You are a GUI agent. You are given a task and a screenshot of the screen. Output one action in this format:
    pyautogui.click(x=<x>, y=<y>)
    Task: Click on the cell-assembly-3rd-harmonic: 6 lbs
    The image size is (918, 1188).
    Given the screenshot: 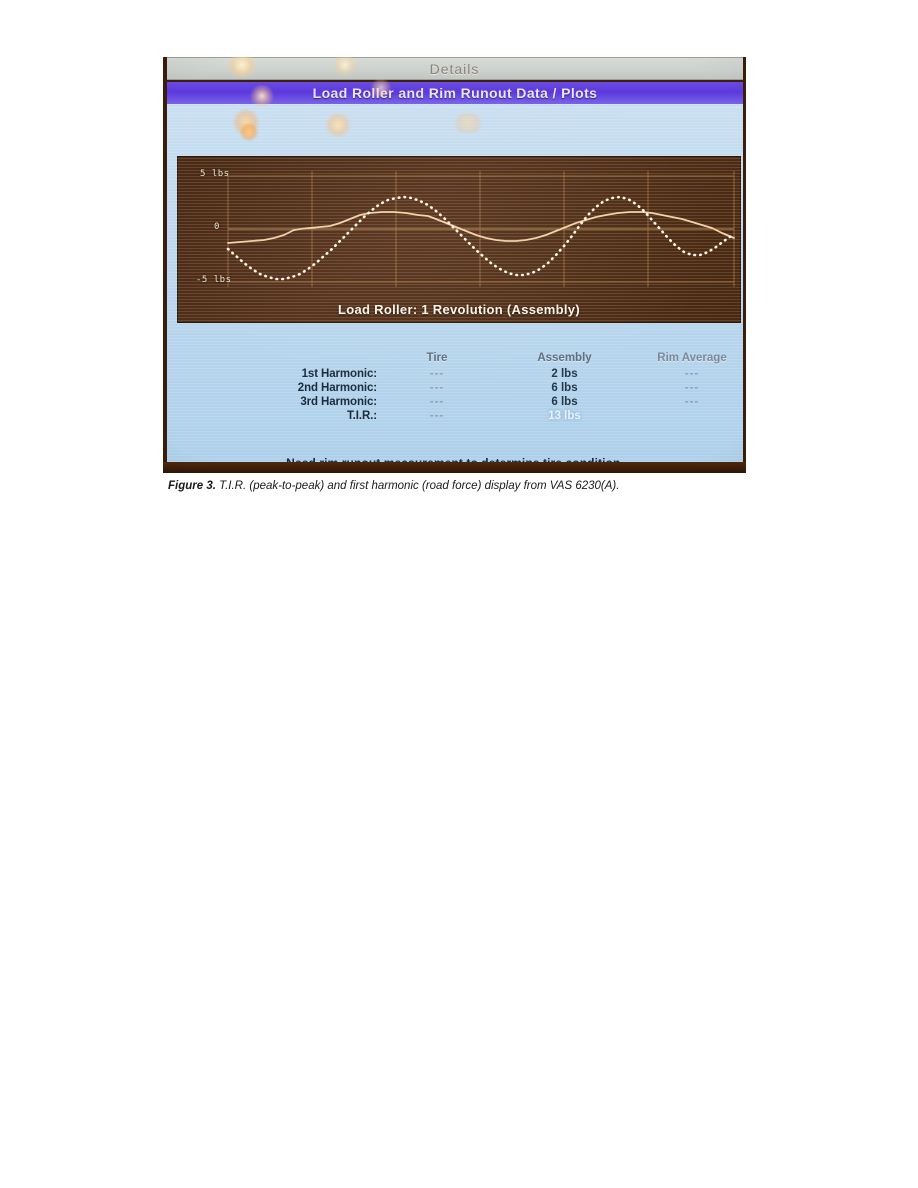 What is the action you would take?
    pyautogui.click(x=564, y=402)
    